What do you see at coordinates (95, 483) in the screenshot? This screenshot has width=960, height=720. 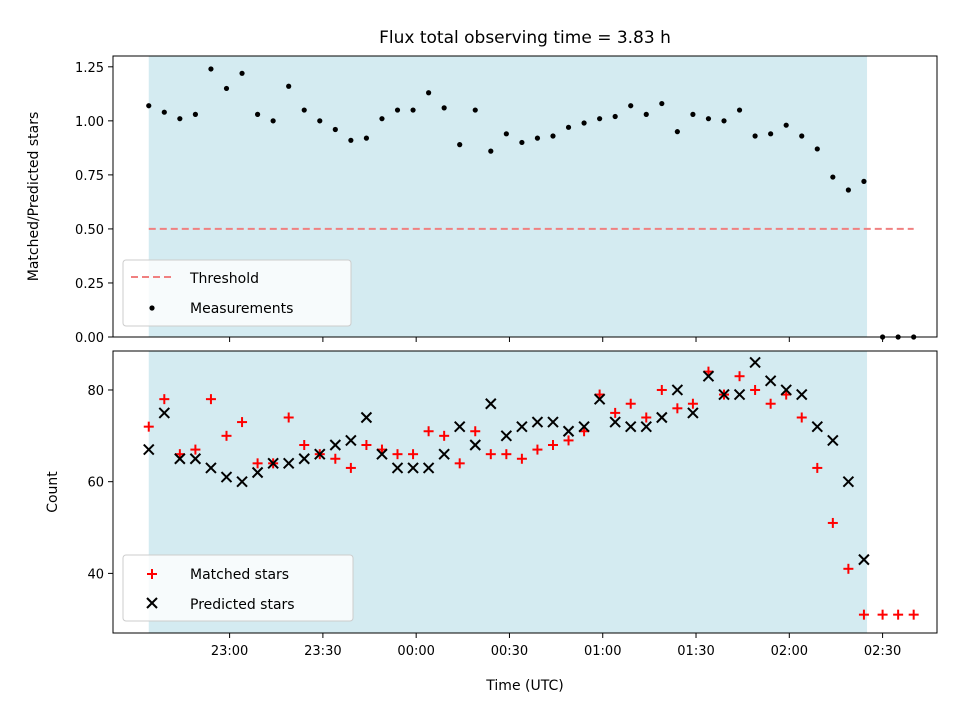 I see `y-tick-label: 60` at bounding box center [95, 483].